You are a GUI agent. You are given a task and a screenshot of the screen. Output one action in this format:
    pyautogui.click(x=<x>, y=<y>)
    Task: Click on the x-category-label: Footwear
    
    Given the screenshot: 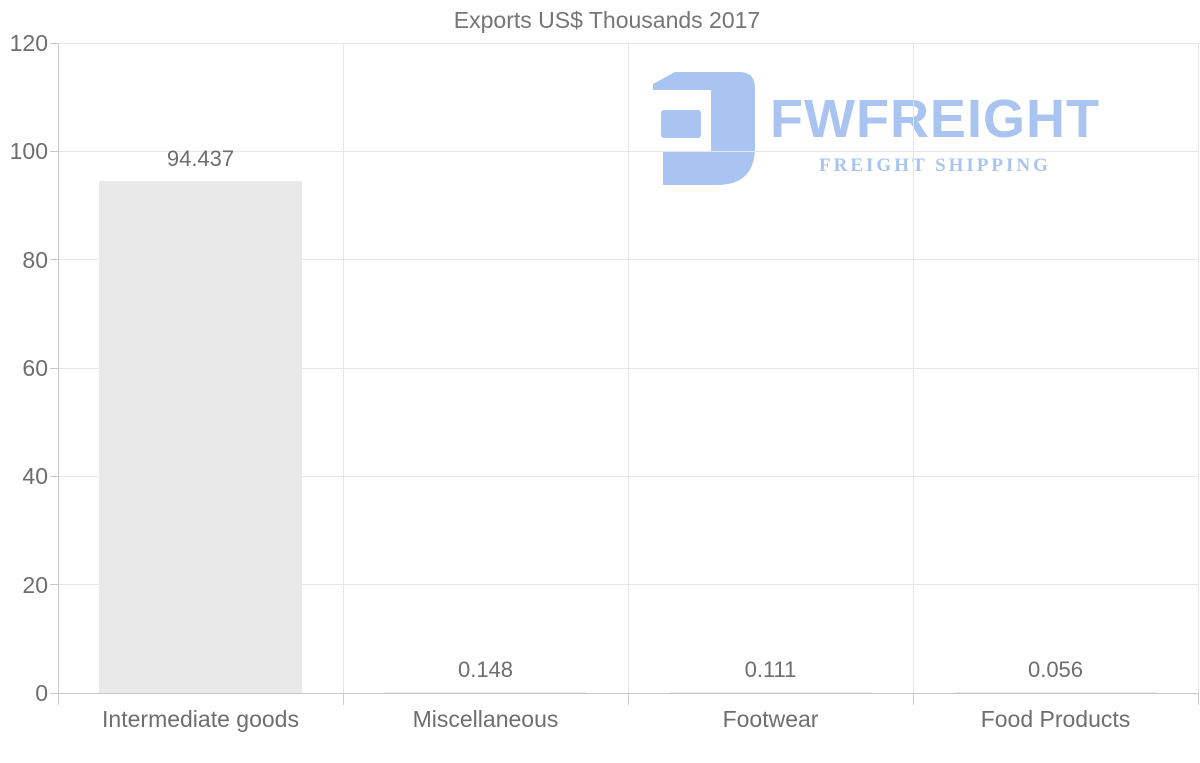 What is the action you would take?
    pyautogui.click(x=770, y=719)
    